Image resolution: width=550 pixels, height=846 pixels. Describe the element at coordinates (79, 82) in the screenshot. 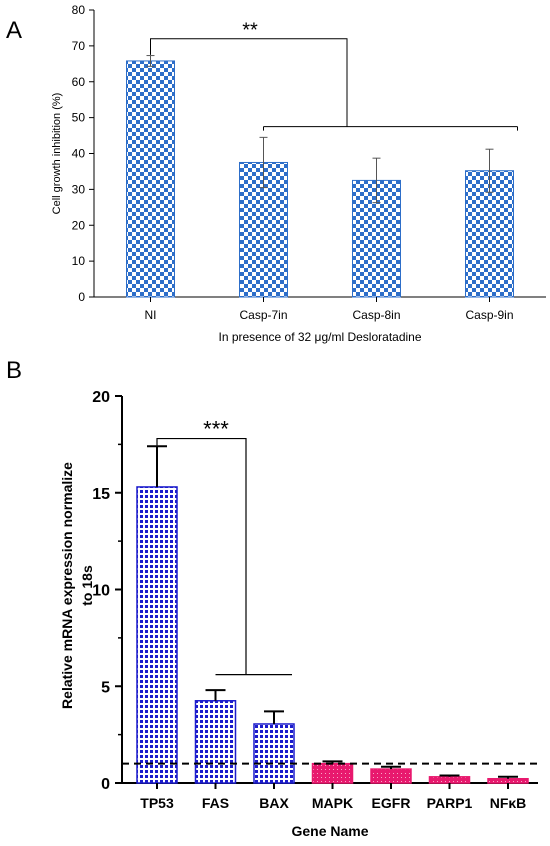

I see `y-tick-label: 60` at that location.